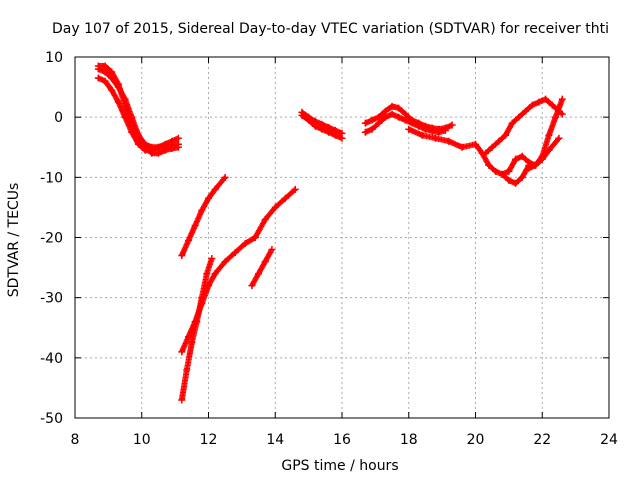 This screenshot has width=640, height=480. I want to click on y-tick-label: 10, so click(54, 58).